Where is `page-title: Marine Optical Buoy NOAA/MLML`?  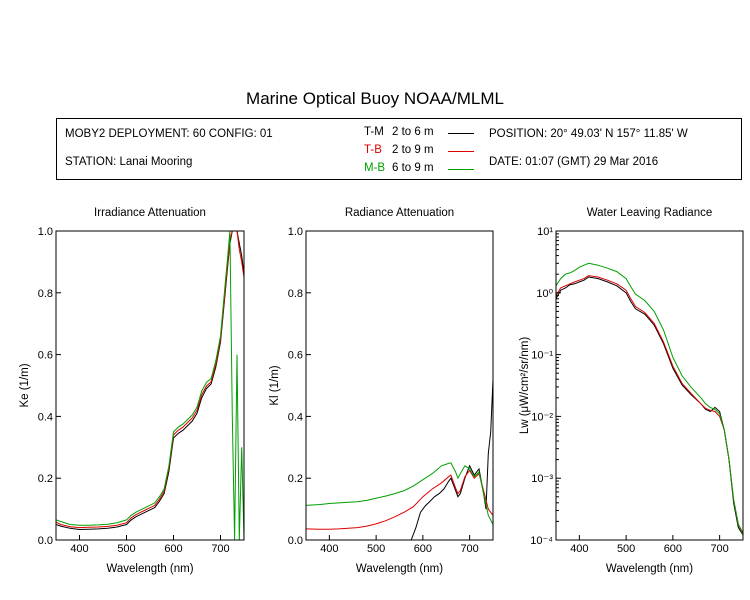
page-title: Marine Optical Buoy NOAA/MLML is located at coordinates (375, 98).